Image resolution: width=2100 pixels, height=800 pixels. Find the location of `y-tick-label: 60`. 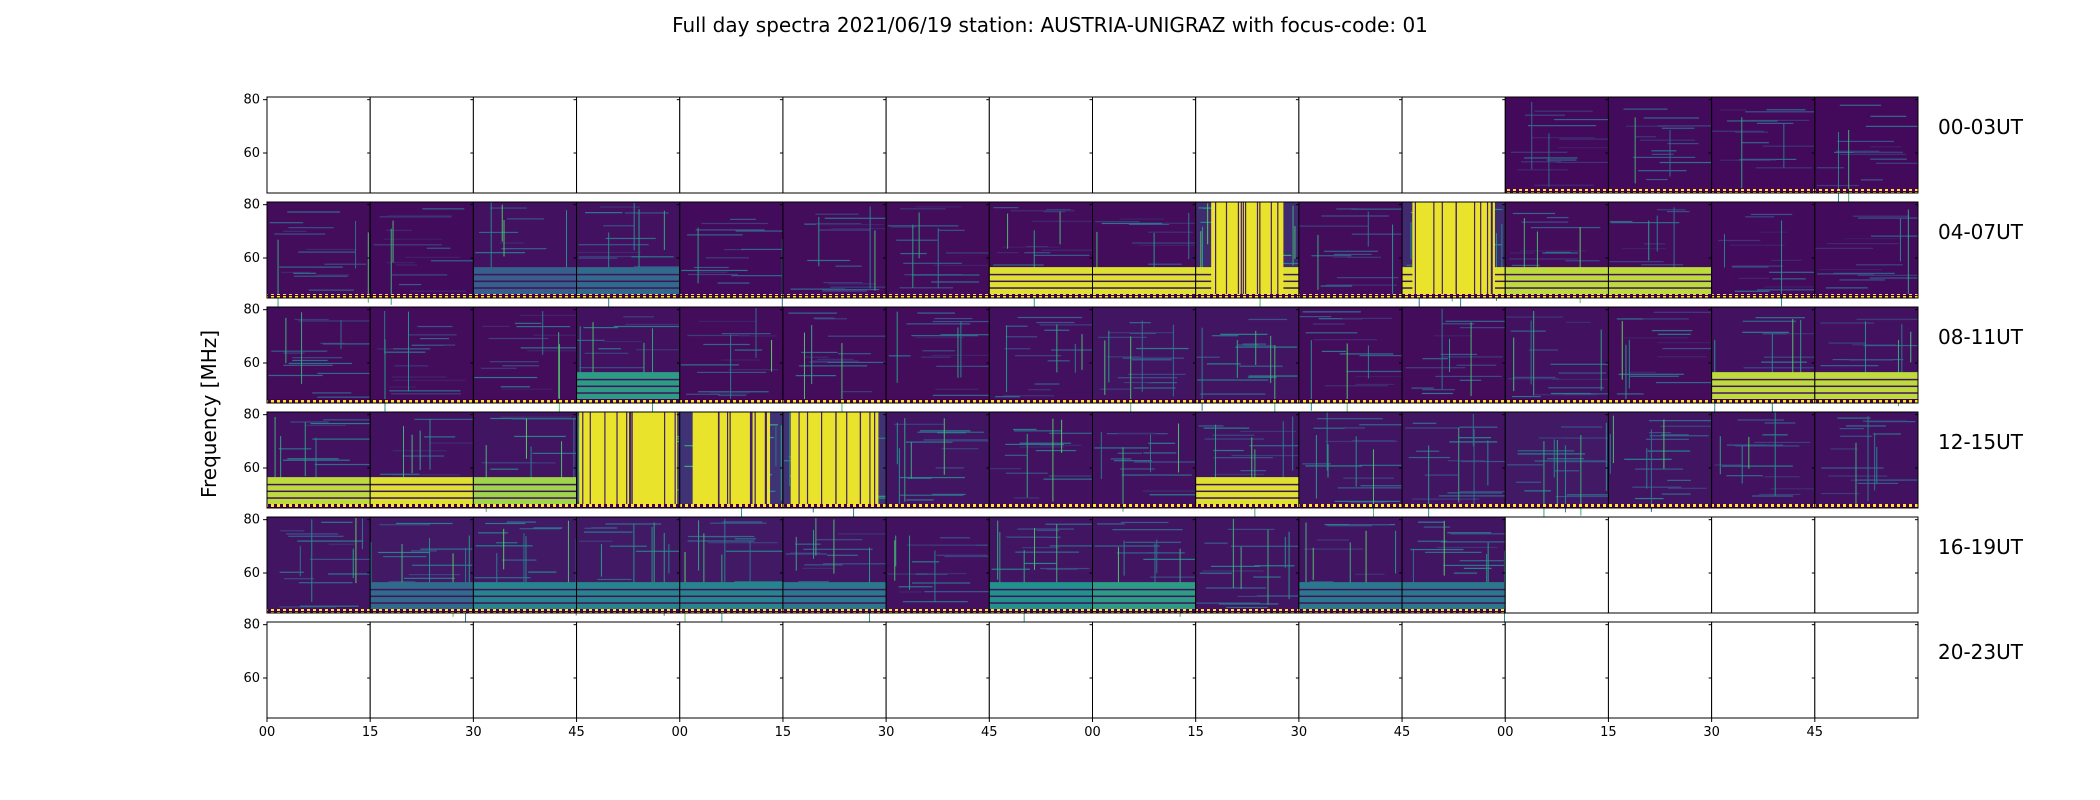

y-tick-label: 60 is located at coordinates (251, 153).